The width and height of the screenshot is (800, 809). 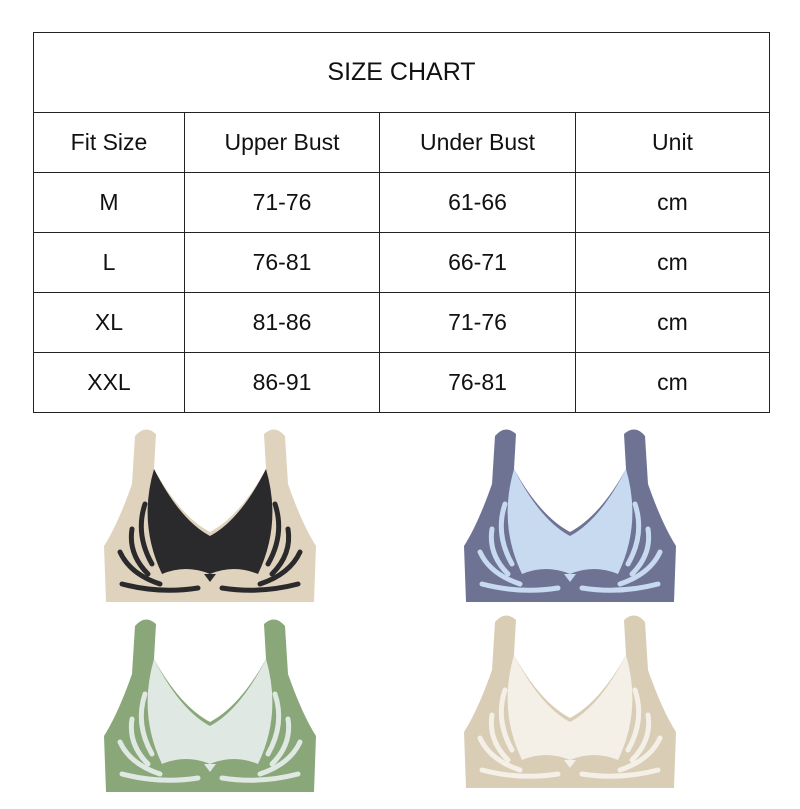 I want to click on table-row: M 71-76 61-66 cm, so click(x=401, y=202).